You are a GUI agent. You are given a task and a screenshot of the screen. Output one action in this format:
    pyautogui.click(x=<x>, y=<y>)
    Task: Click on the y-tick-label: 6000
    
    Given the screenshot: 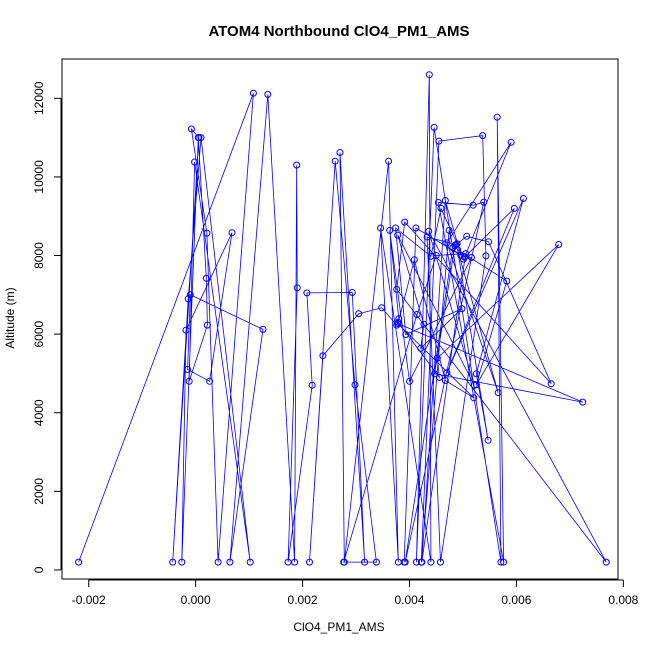 What is the action you would take?
    pyautogui.click(x=39, y=333)
    